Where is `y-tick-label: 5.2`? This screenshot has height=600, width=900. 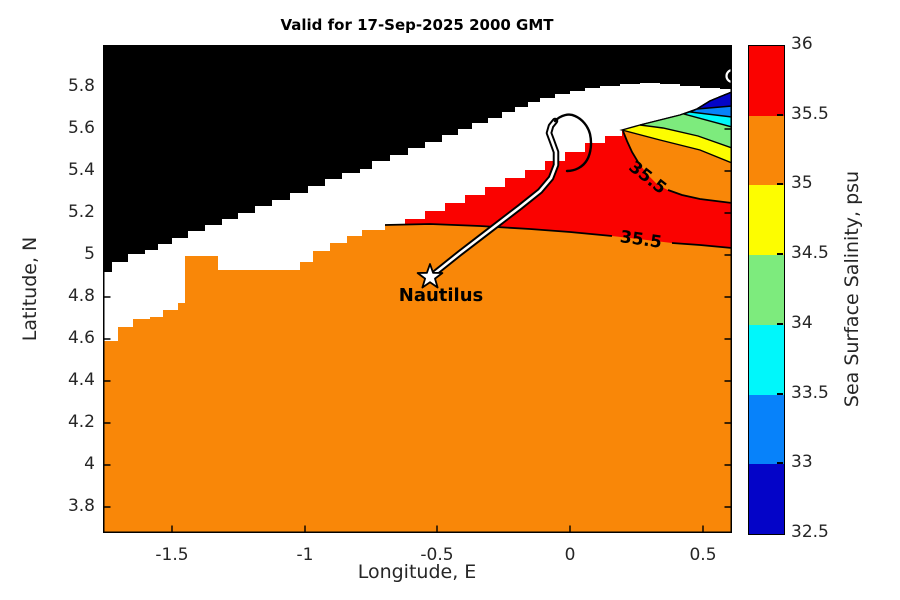
y-tick-label: 5.2 is located at coordinates (81, 212).